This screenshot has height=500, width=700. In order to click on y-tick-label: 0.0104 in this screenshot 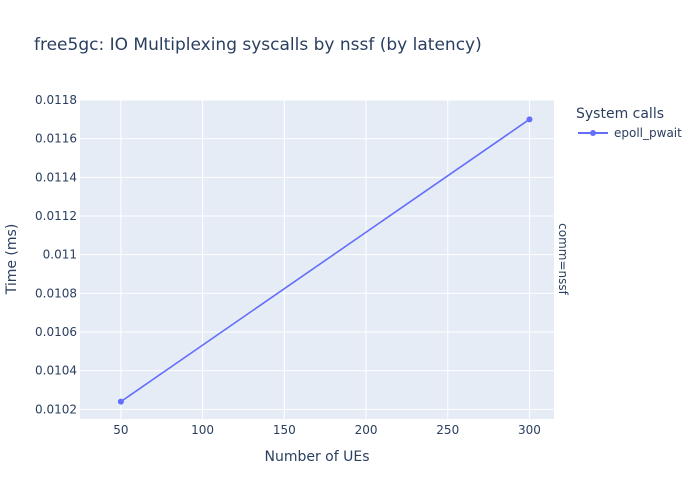, I will do `click(56, 371)`.